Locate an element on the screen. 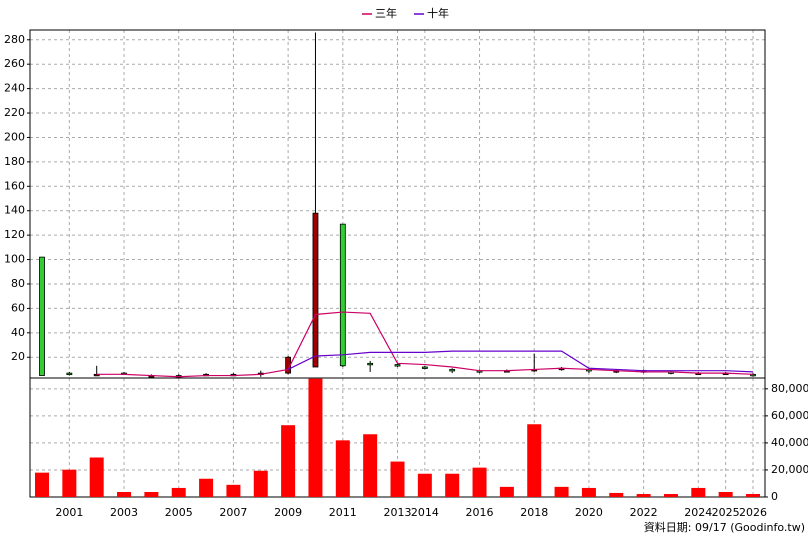  x-tick-label: 2013 is located at coordinates (398, 512).